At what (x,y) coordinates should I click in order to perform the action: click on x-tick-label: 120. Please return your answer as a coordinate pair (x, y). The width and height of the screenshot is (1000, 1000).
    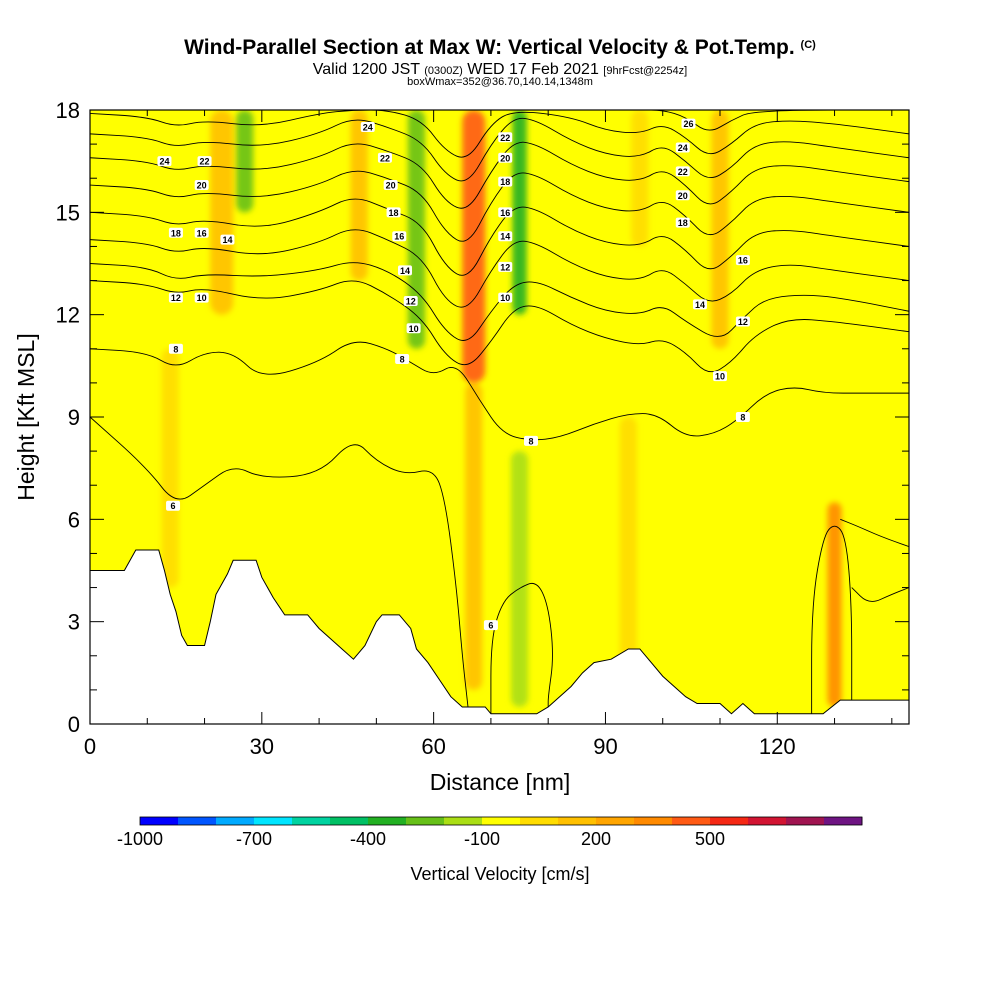
    Looking at the image, I should click on (777, 746).